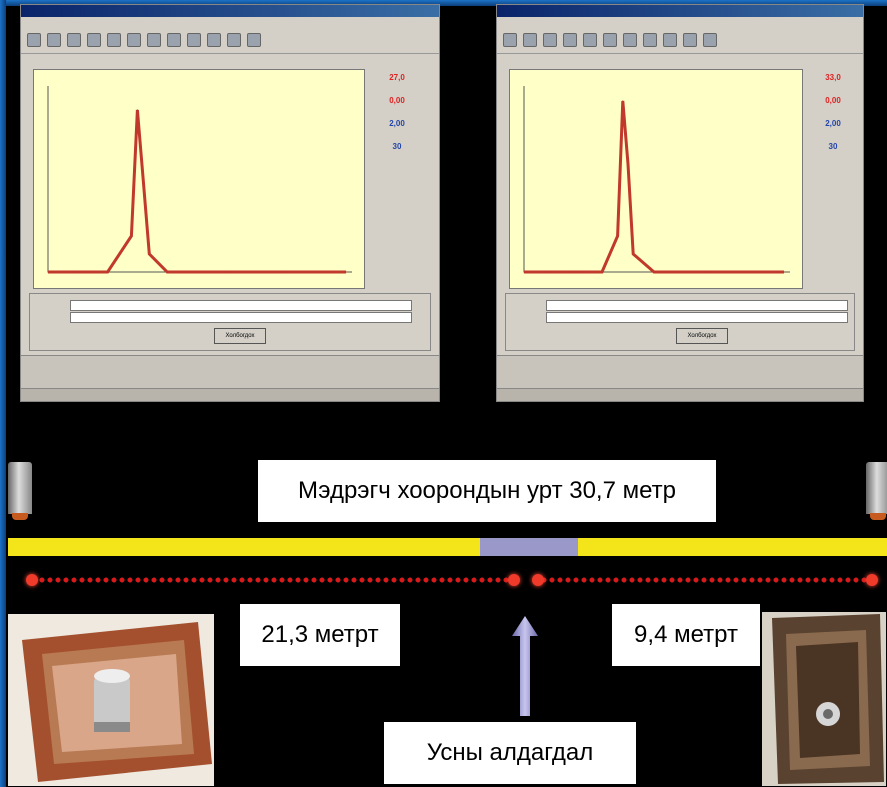 This screenshot has height=787, width=887. Describe the element at coordinates (20, 491) in the screenshot. I see `sensor-left-icon` at that location.